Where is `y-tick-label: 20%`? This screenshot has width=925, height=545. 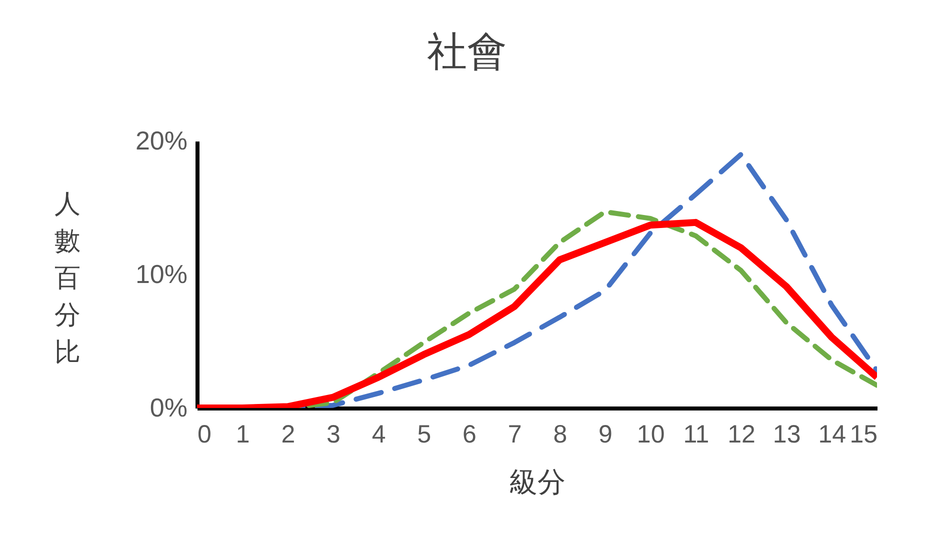 y-tick-label: 20% is located at coordinates (161, 141).